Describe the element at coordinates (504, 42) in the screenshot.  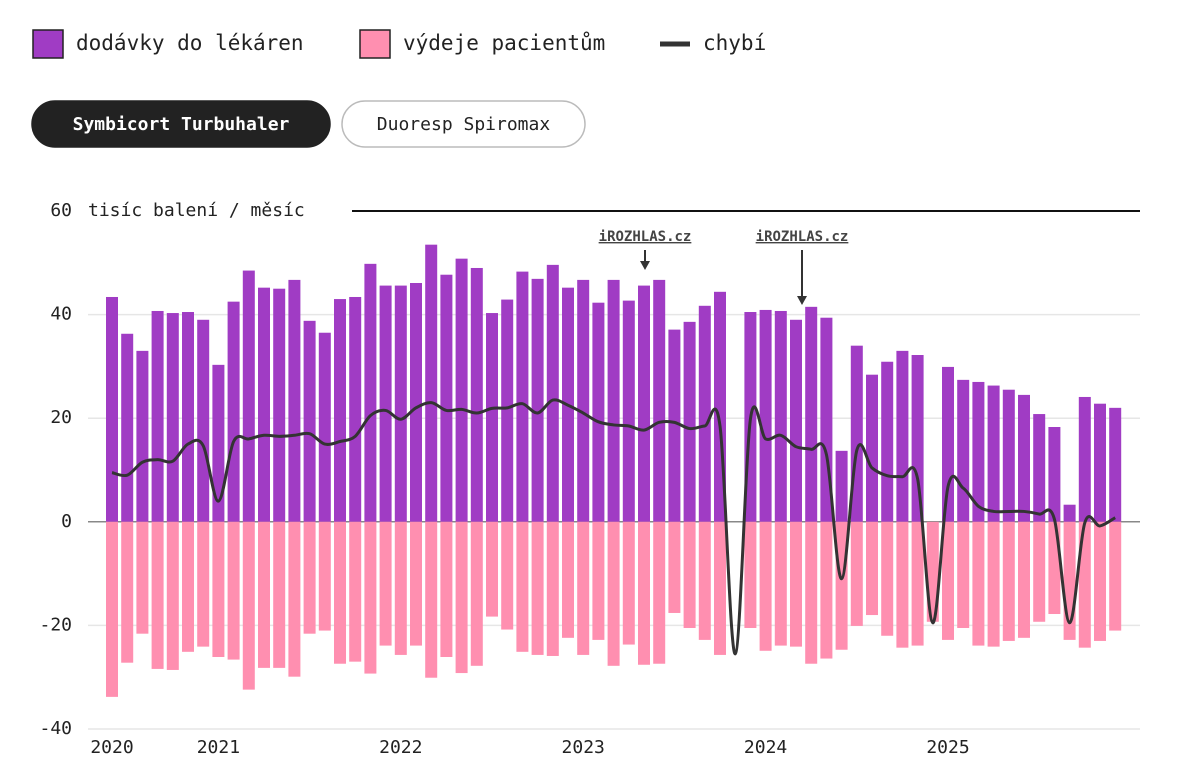
I see `legend-label: výdeje pacientům` at that location.